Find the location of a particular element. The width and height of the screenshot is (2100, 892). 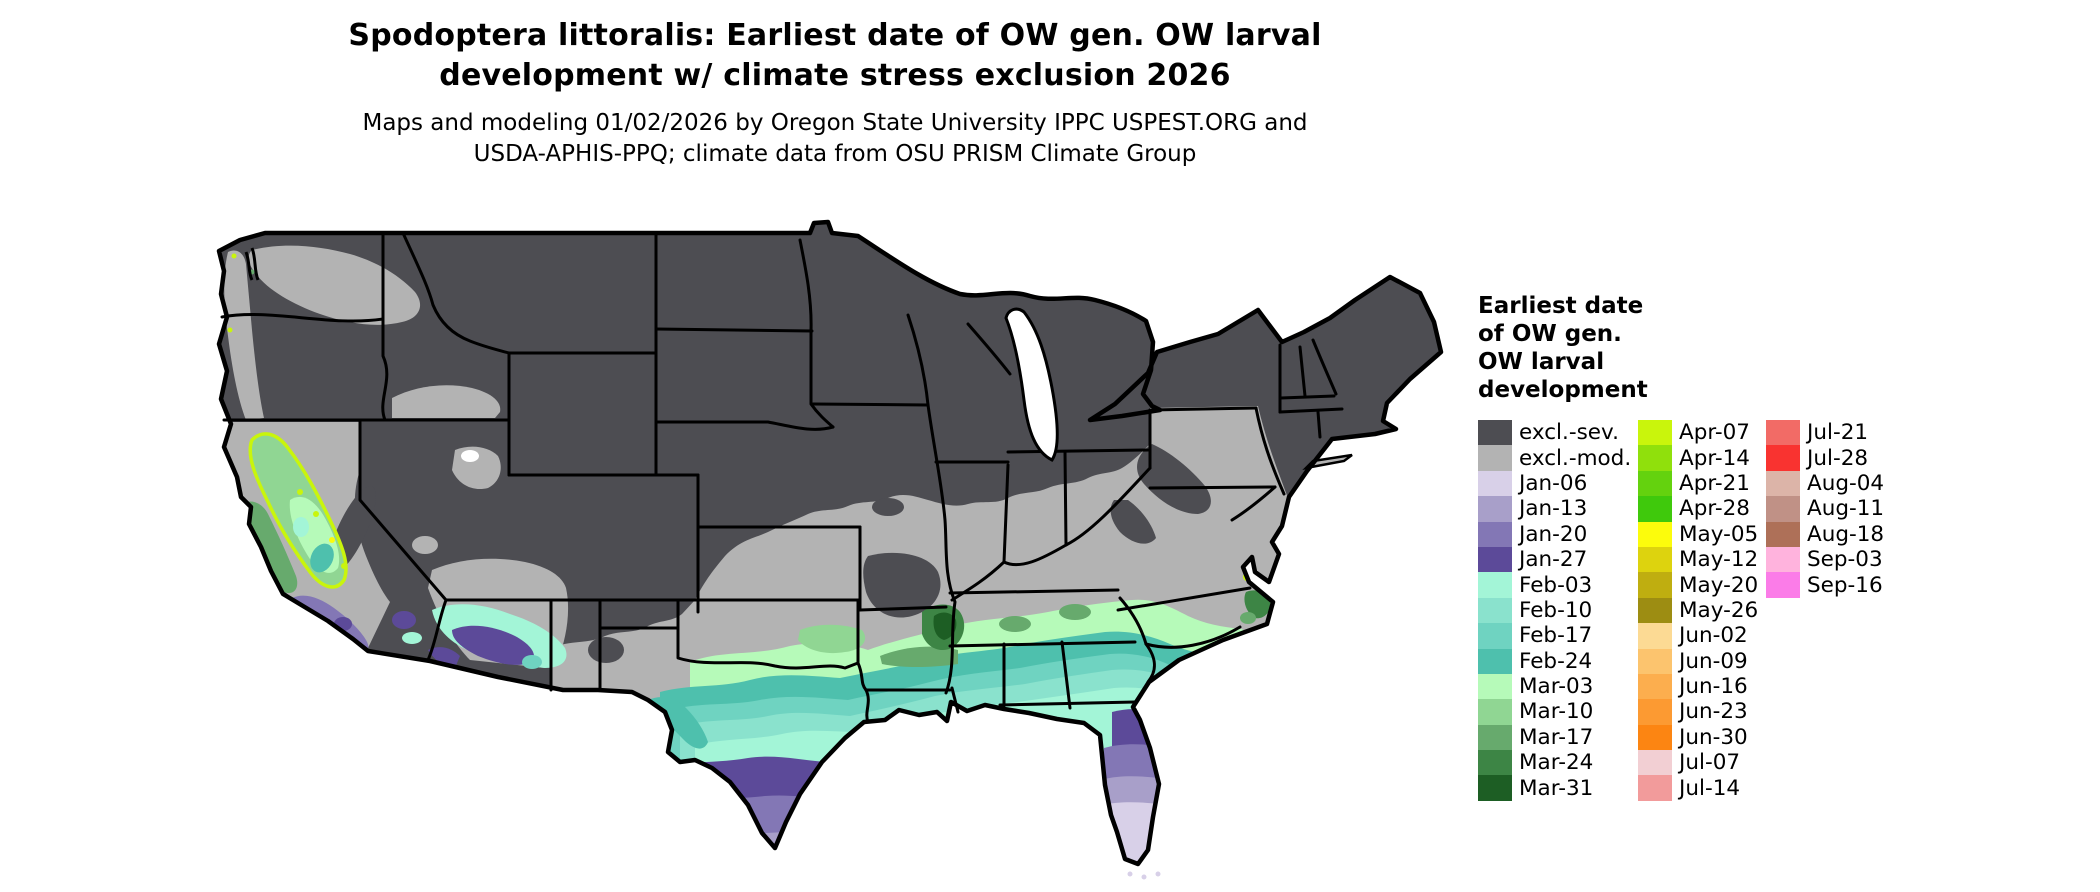

legend-entry: Mar-03 is located at coordinates (1554, 686).